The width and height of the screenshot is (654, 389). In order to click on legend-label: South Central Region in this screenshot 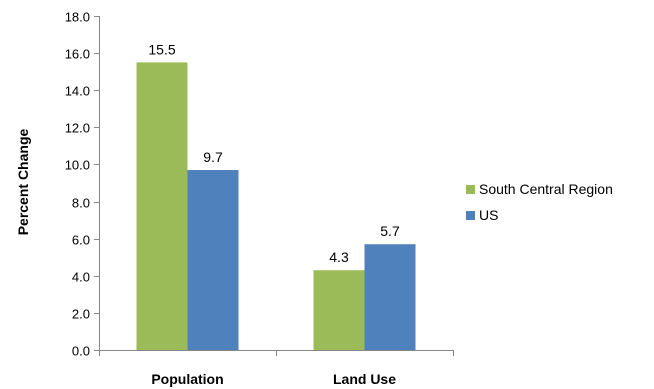, I will do `click(546, 189)`.